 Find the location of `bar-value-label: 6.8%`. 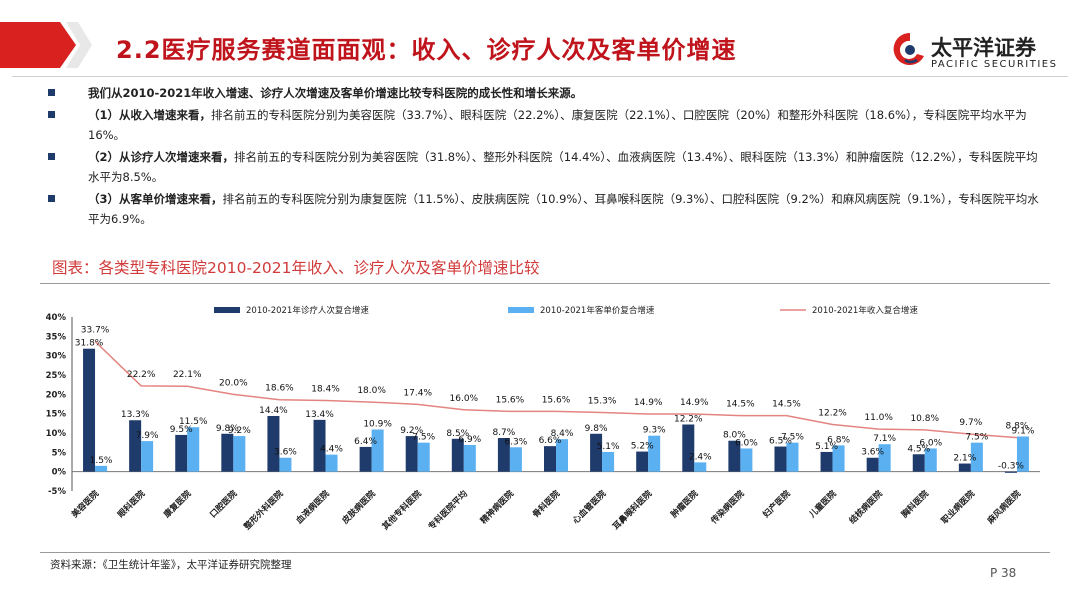

bar-value-label: 6.8% is located at coordinates (838, 440).